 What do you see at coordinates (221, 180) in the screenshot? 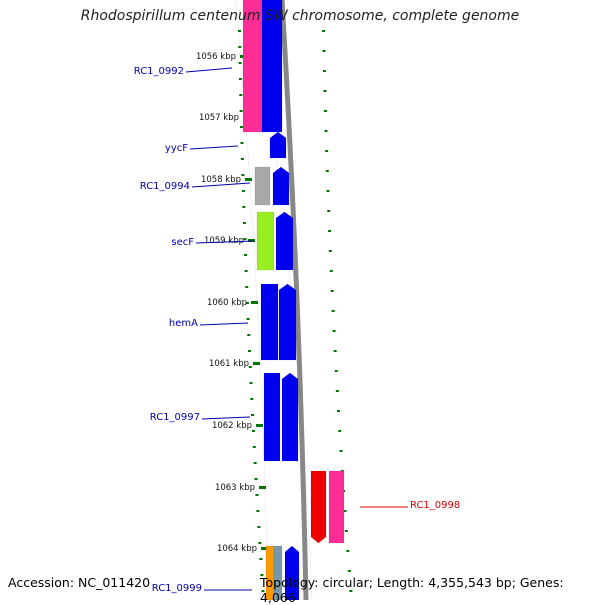
I see `tick-label: 1058 kbp` at bounding box center [221, 180].